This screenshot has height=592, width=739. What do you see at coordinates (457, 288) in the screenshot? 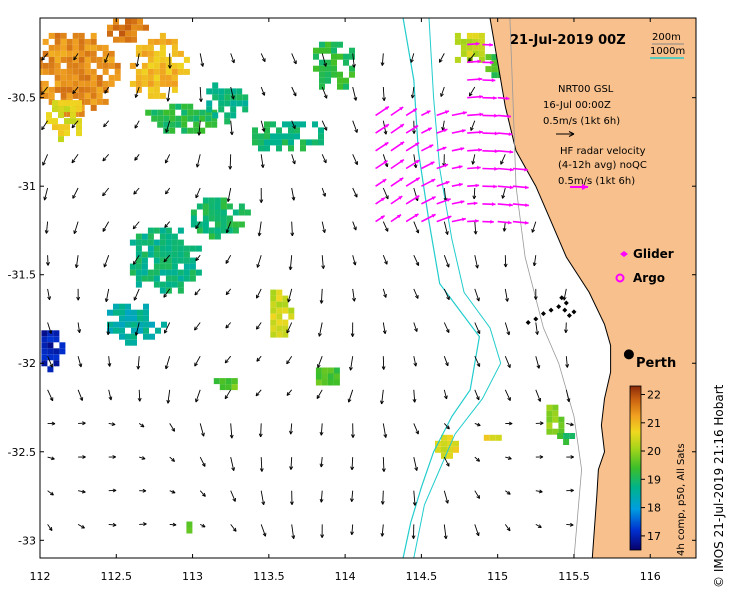
I see `isobath-1000m-inner` at bounding box center [457, 288].